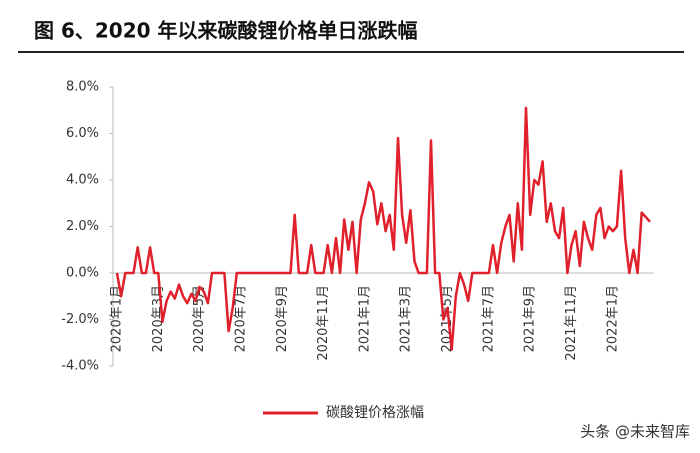 The image size is (700, 453). Describe the element at coordinates (82, 180) in the screenshot. I see `y-tick-label: 4.0%` at that location.